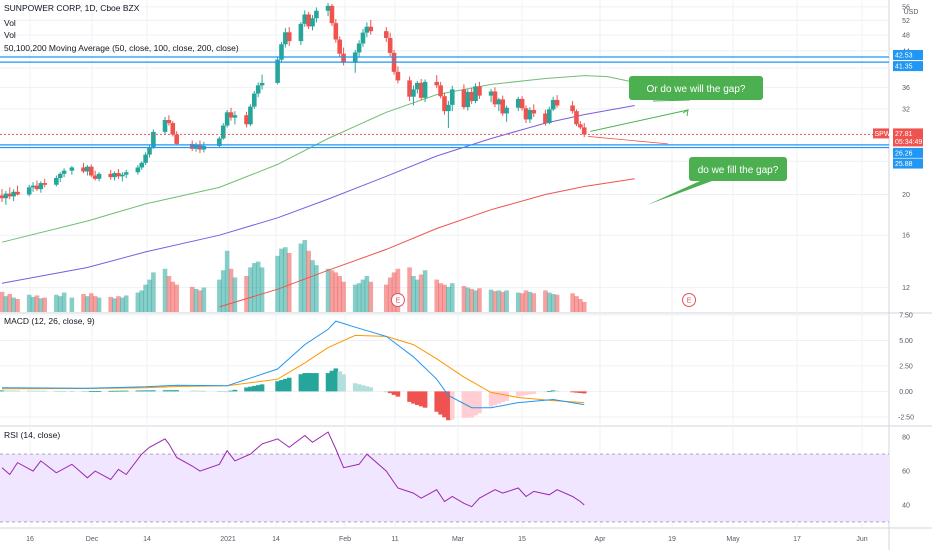  What do you see at coordinates (906, 438) in the screenshot?
I see `rsi-axis-label: 80` at bounding box center [906, 438].